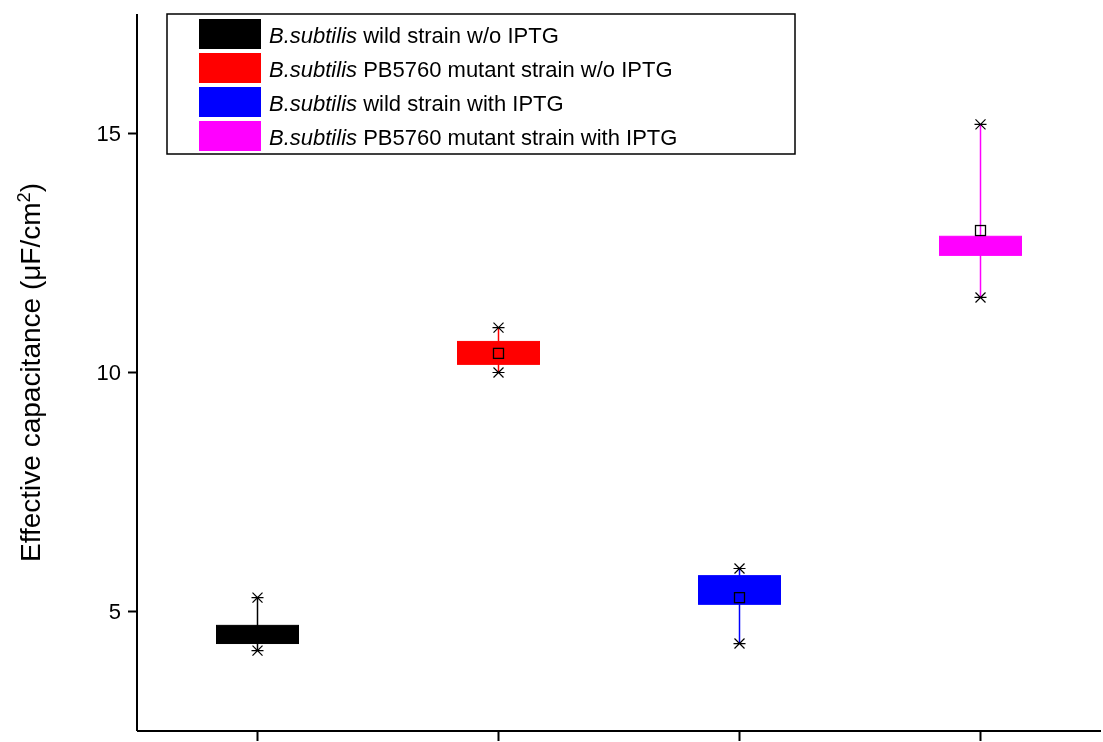 The width and height of the screenshot is (1103, 742). Describe the element at coordinates (414, 35) in the screenshot. I see `legend-label: B.subtilis wild strain w/o IPTG` at that location.